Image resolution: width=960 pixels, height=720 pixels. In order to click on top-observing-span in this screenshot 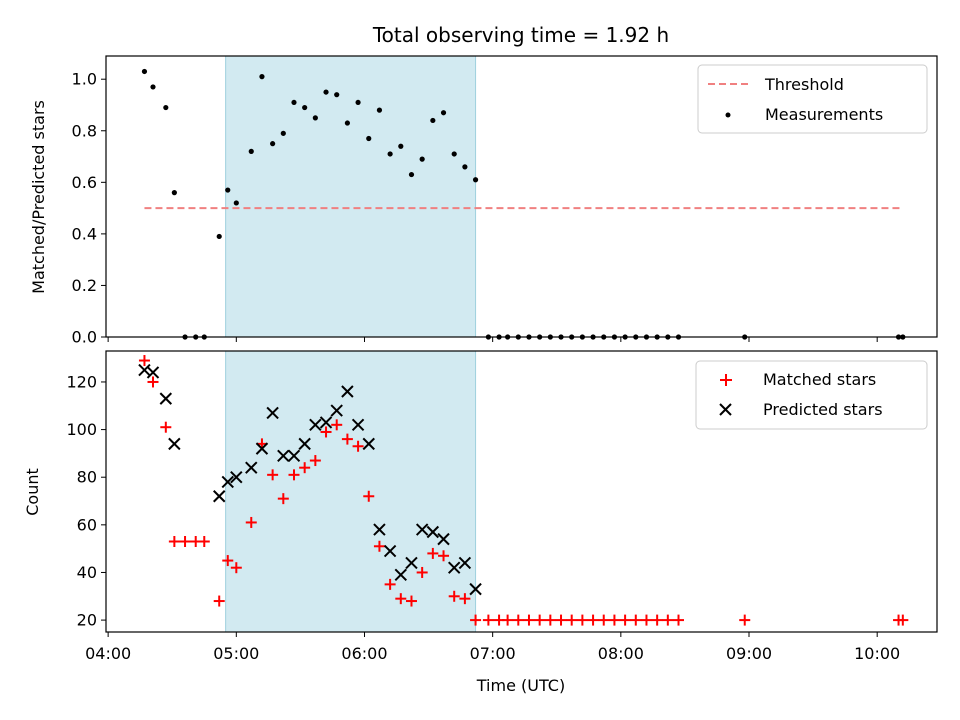, I will do `click(351, 196)`.